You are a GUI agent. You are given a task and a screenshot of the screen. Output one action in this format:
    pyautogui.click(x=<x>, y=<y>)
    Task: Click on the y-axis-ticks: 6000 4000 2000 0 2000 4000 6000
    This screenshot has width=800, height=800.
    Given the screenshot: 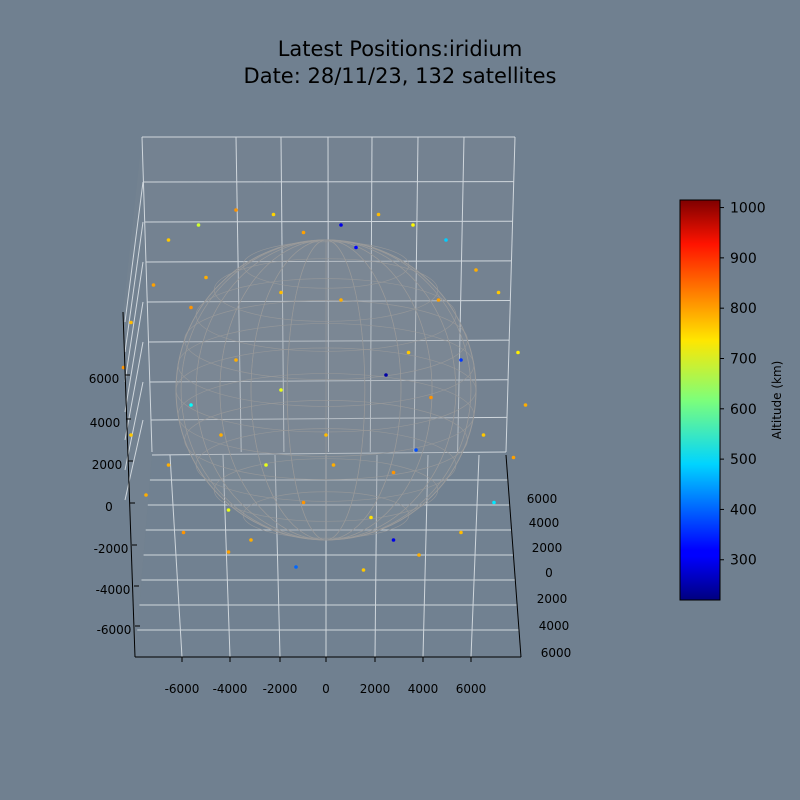 What is the action you would take?
    pyautogui.click(x=549, y=576)
    